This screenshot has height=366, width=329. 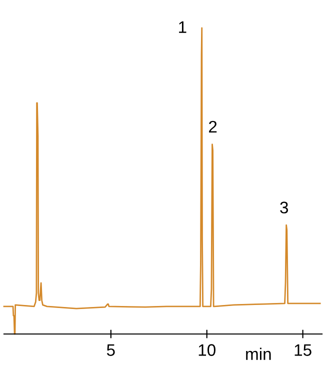 I want to click on x-axis-title: min, so click(x=258, y=354).